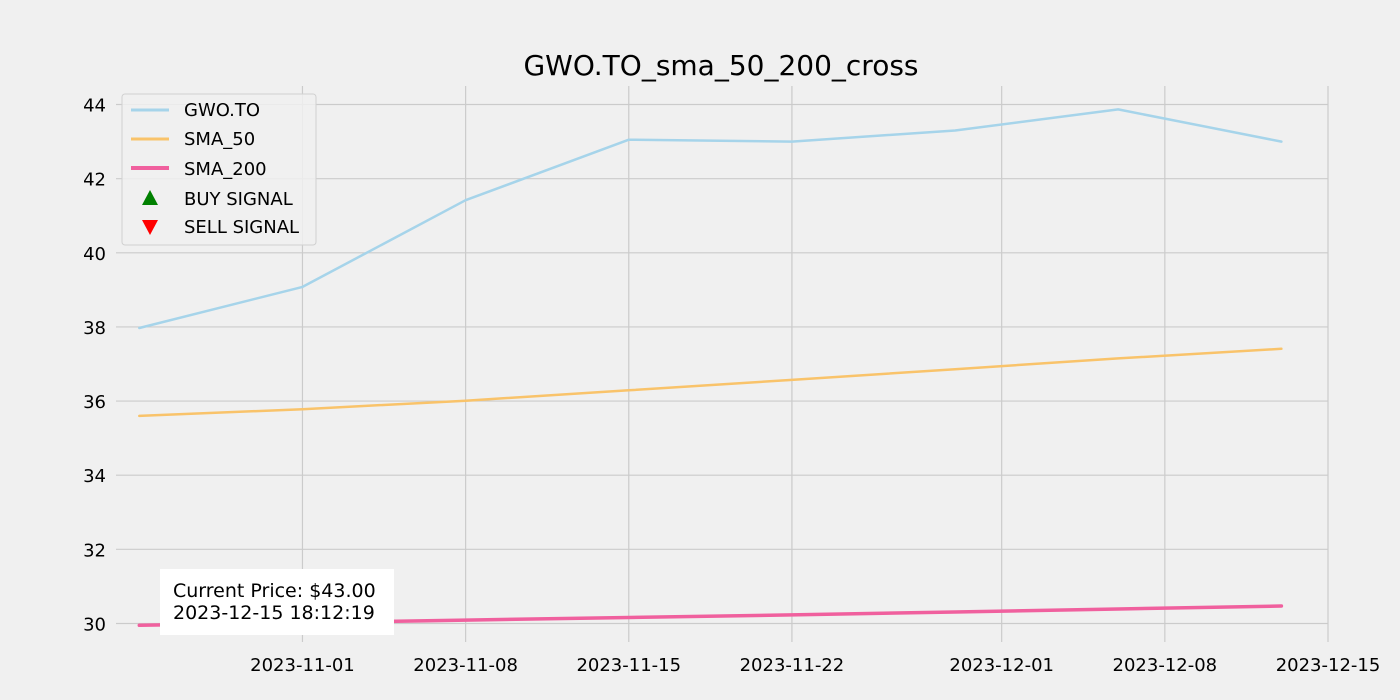 This screenshot has width=1400, height=700. What do you see at coordinates (150, 227) in the screenshot?
I see `sell-signal-marker-icon` at bounding box center [150, 227].